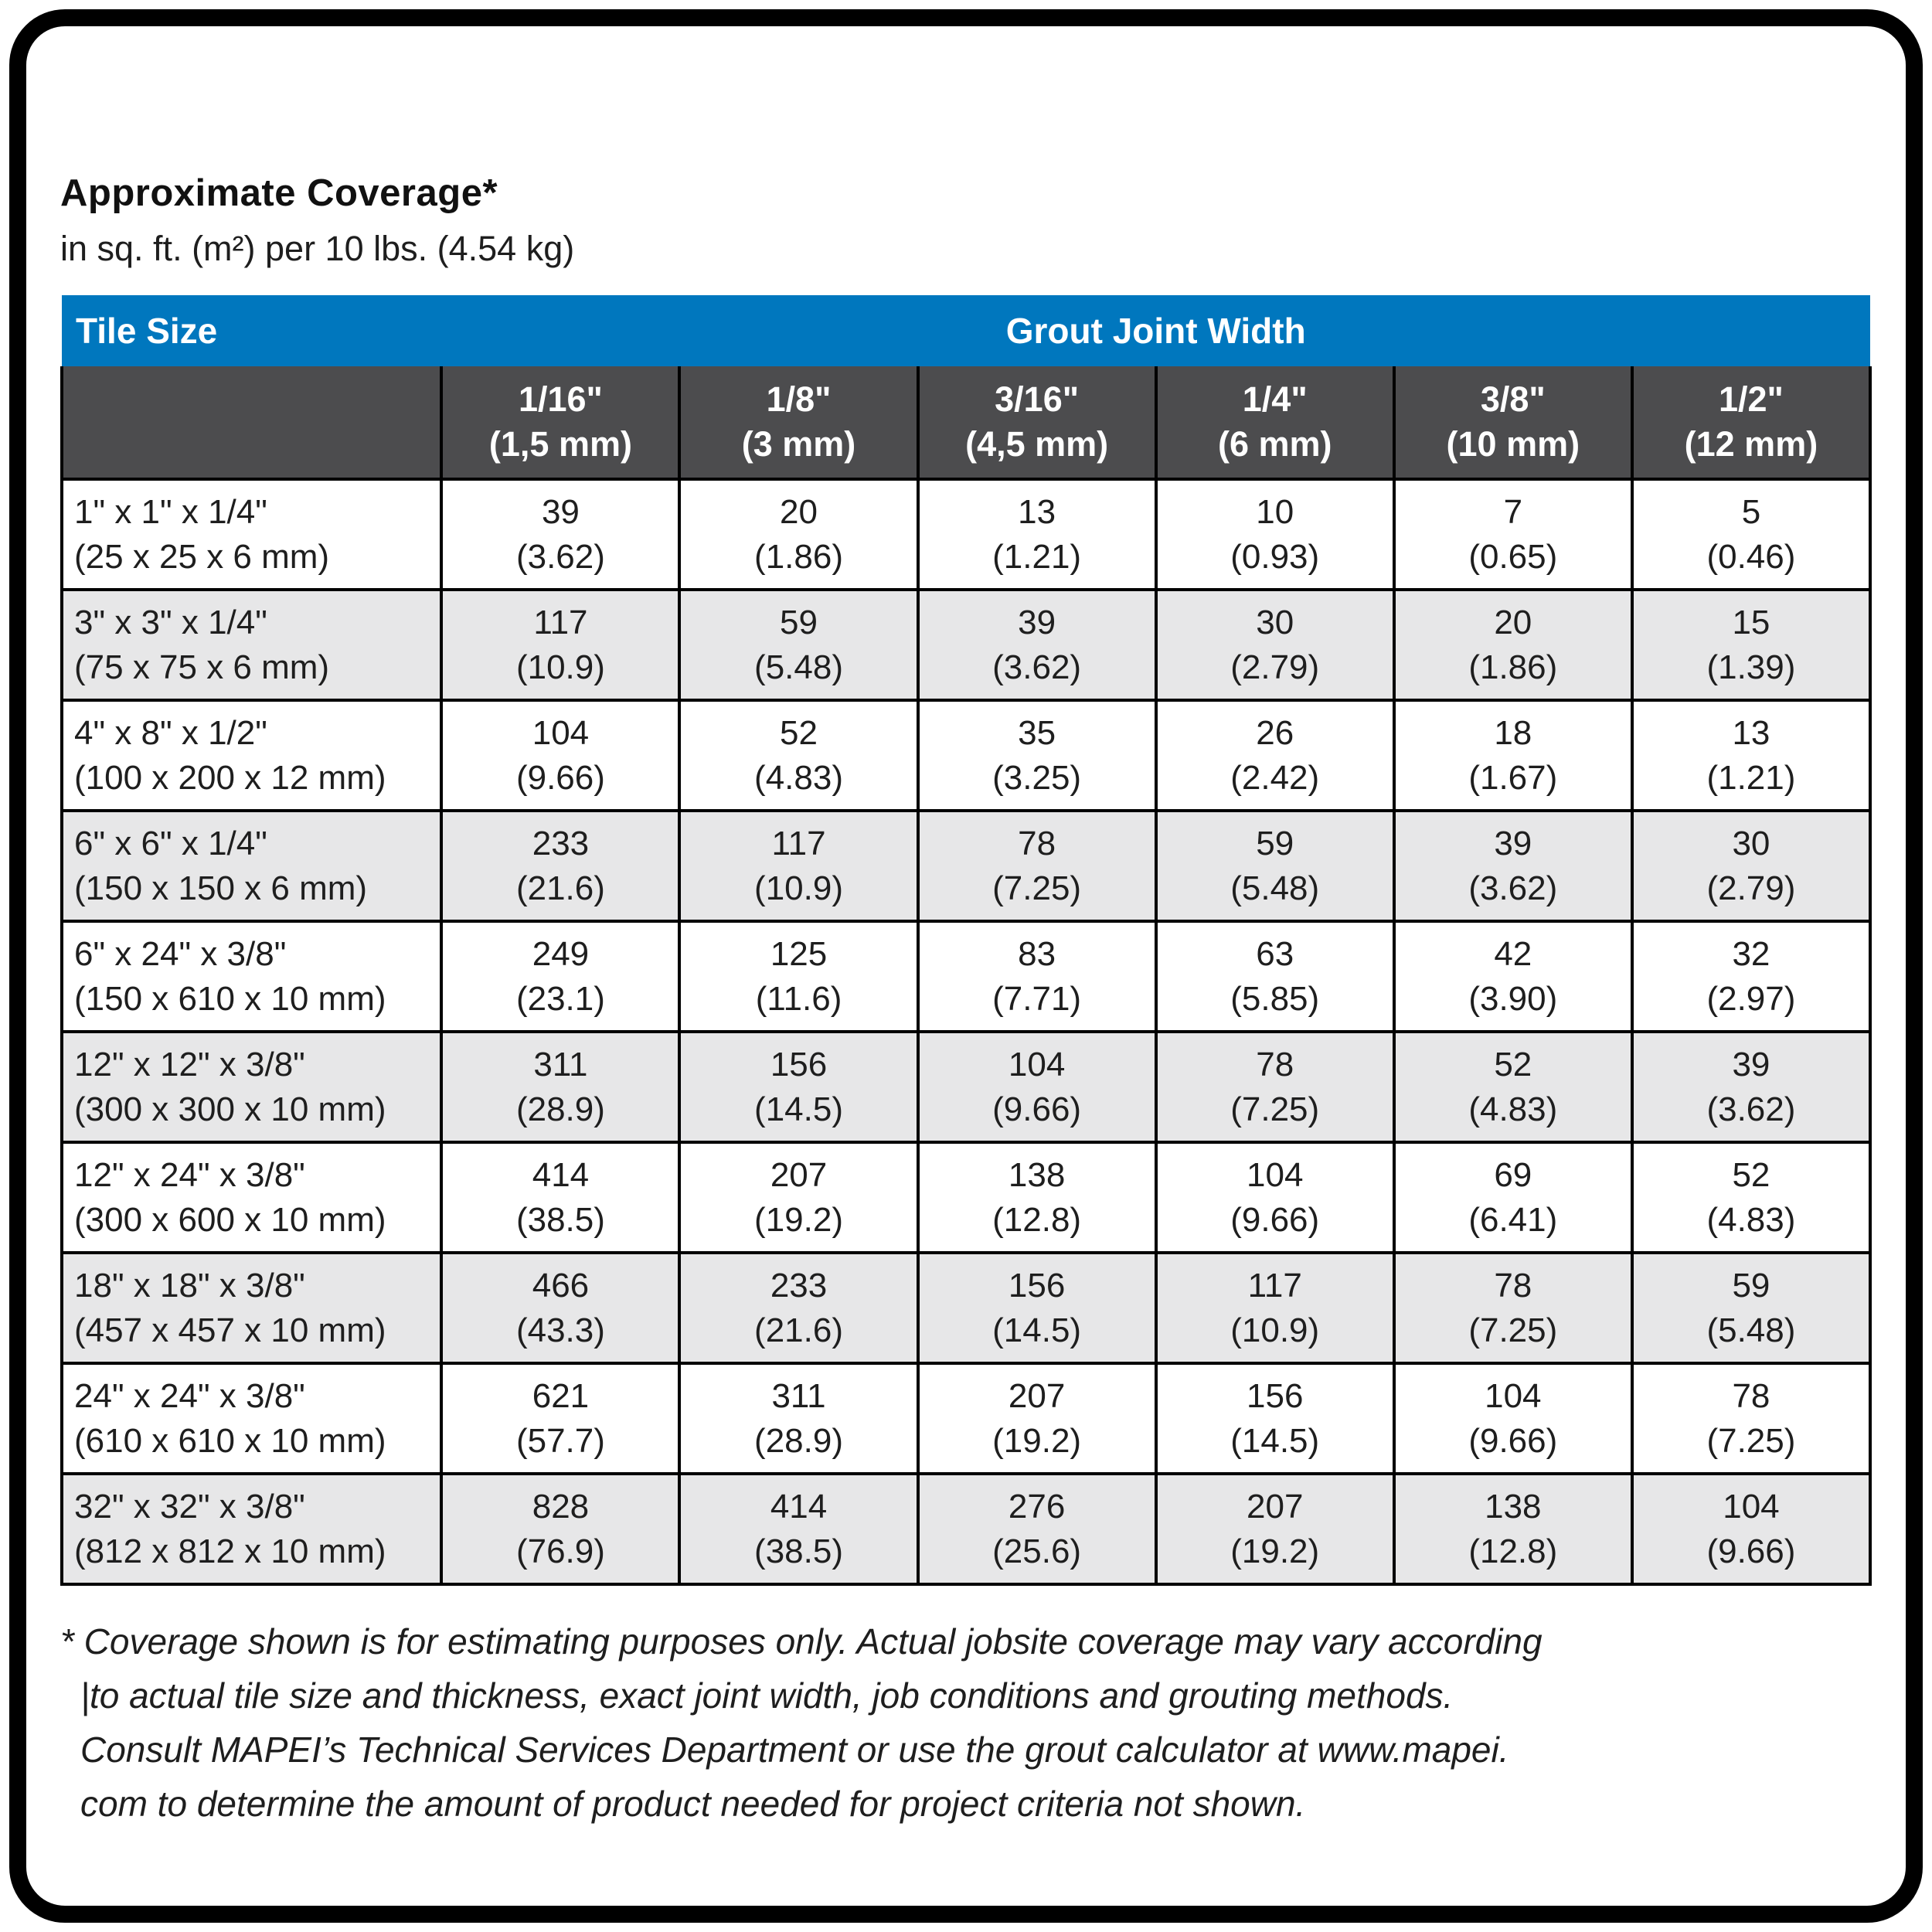 The height and width of the screenshot is (1932, 1932). I want to click on tile-size-cell: 18" x 18" x 3/8" (457 x 457 x 10 mm), so click(252, 1308).